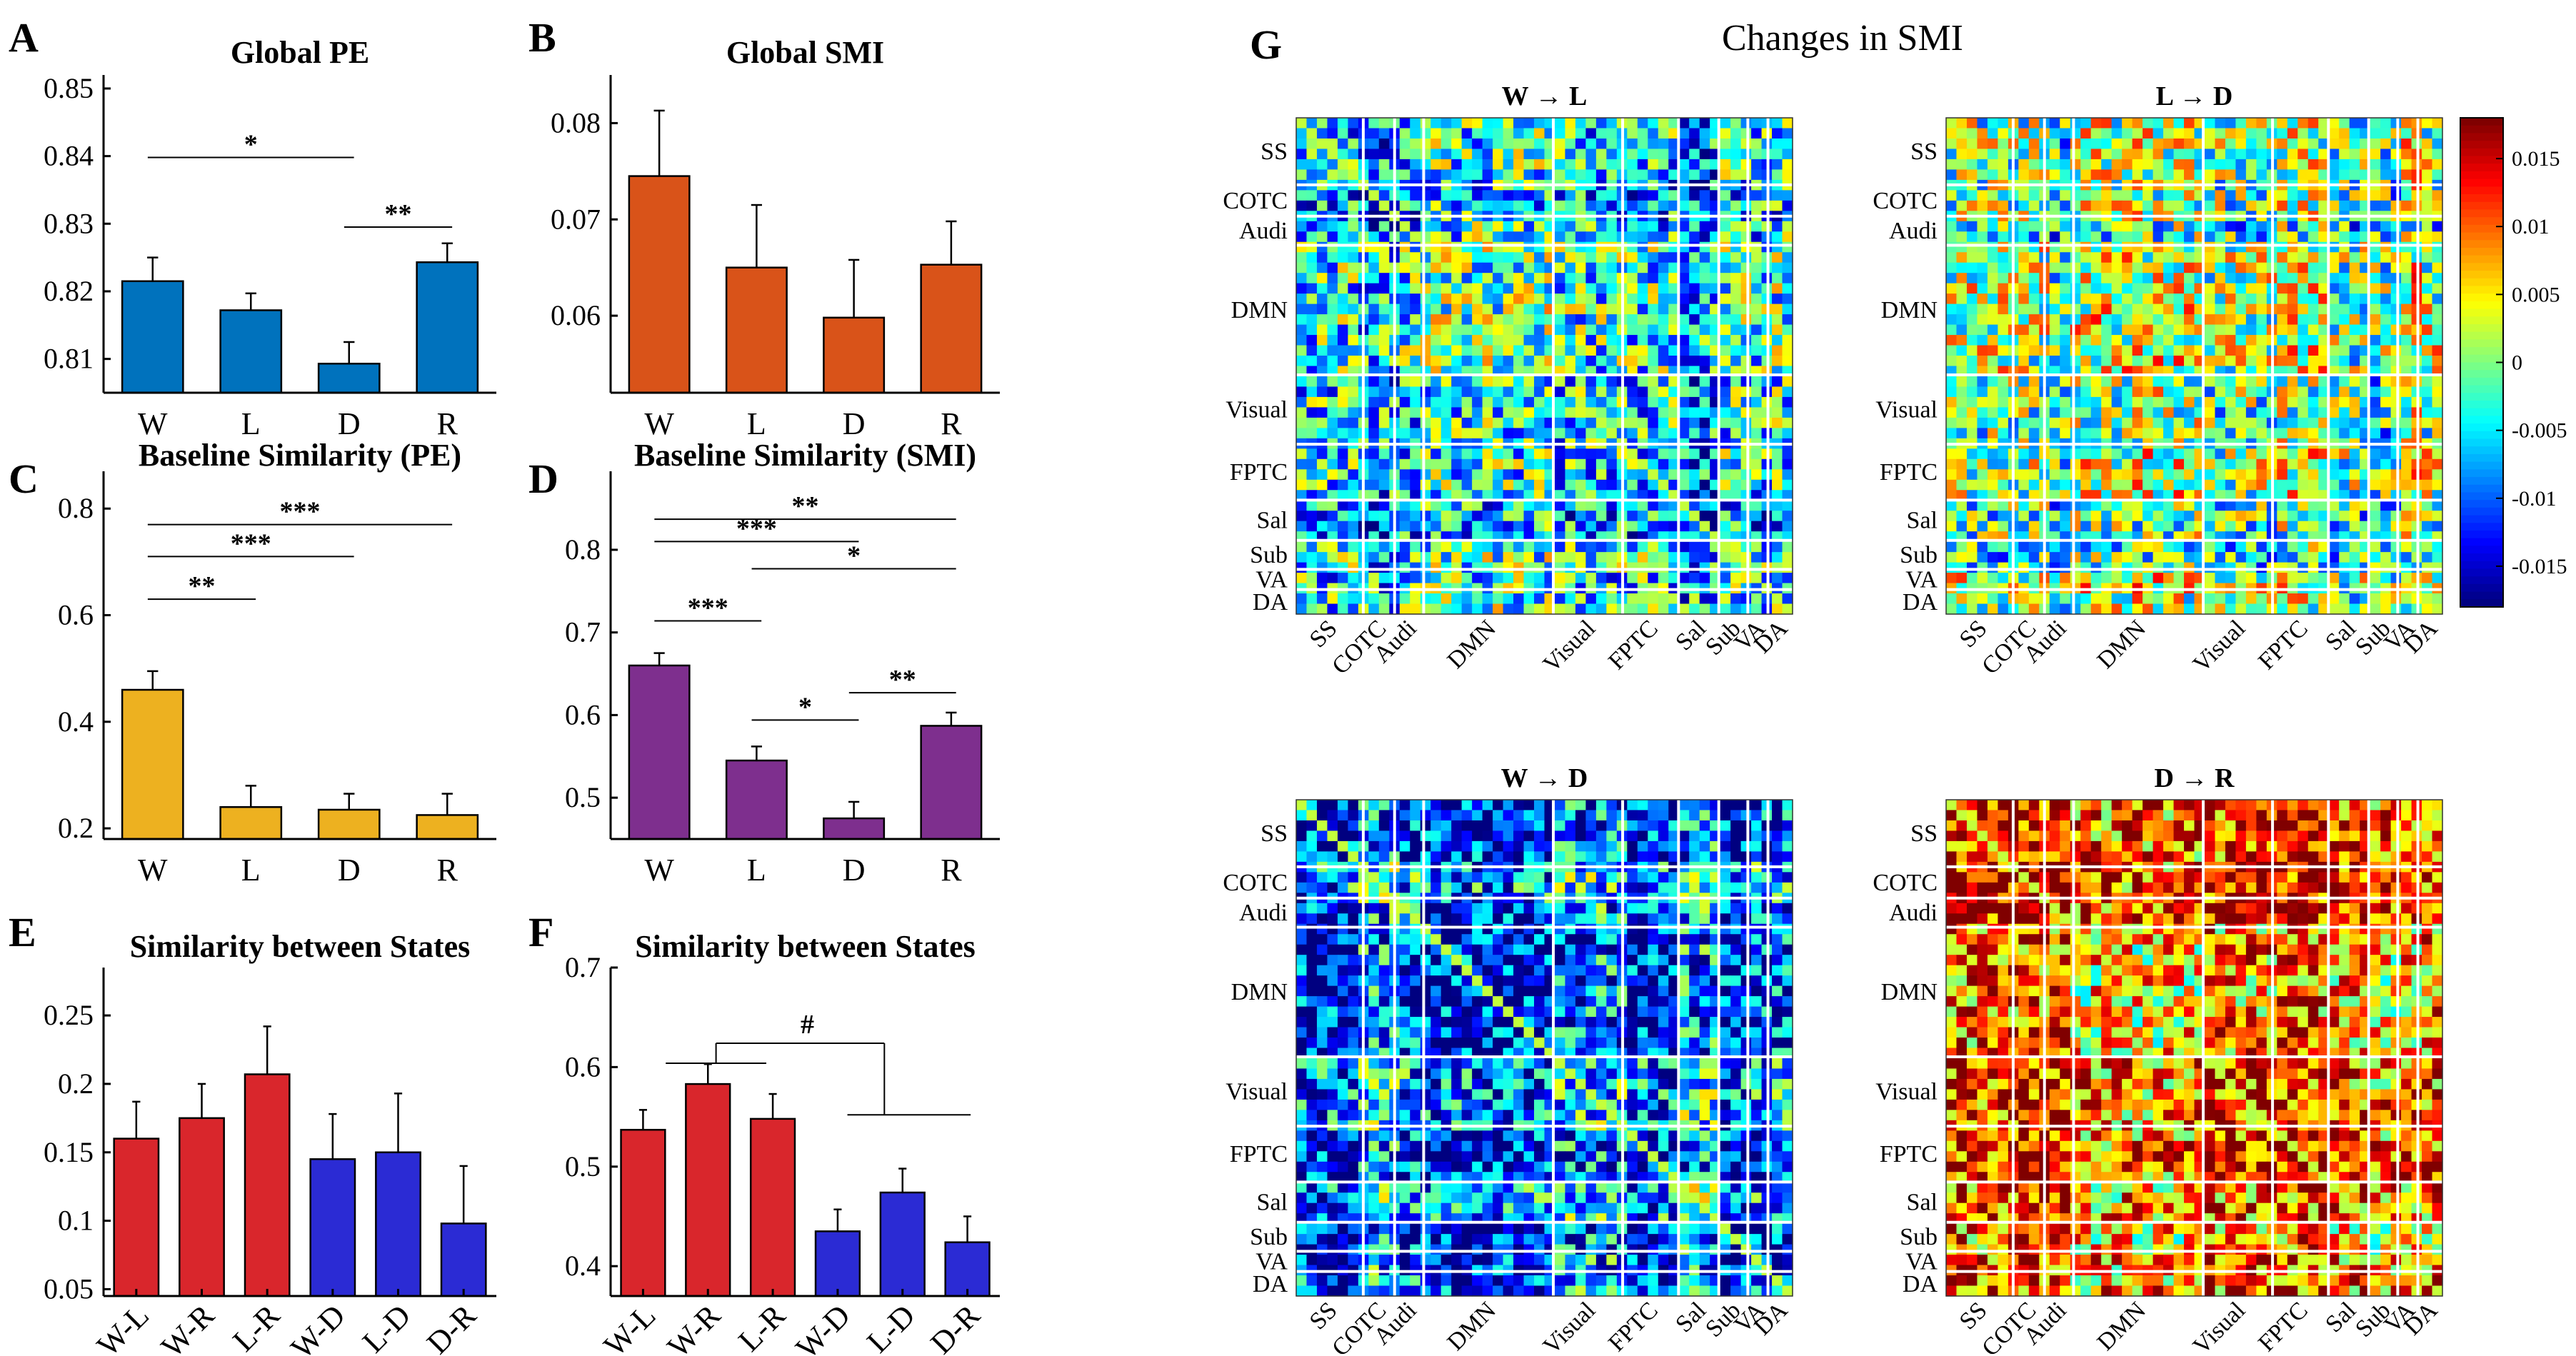 The image size is (2576, 1356). I want to click on x-tick-label: W-D, so click(823, 1326).